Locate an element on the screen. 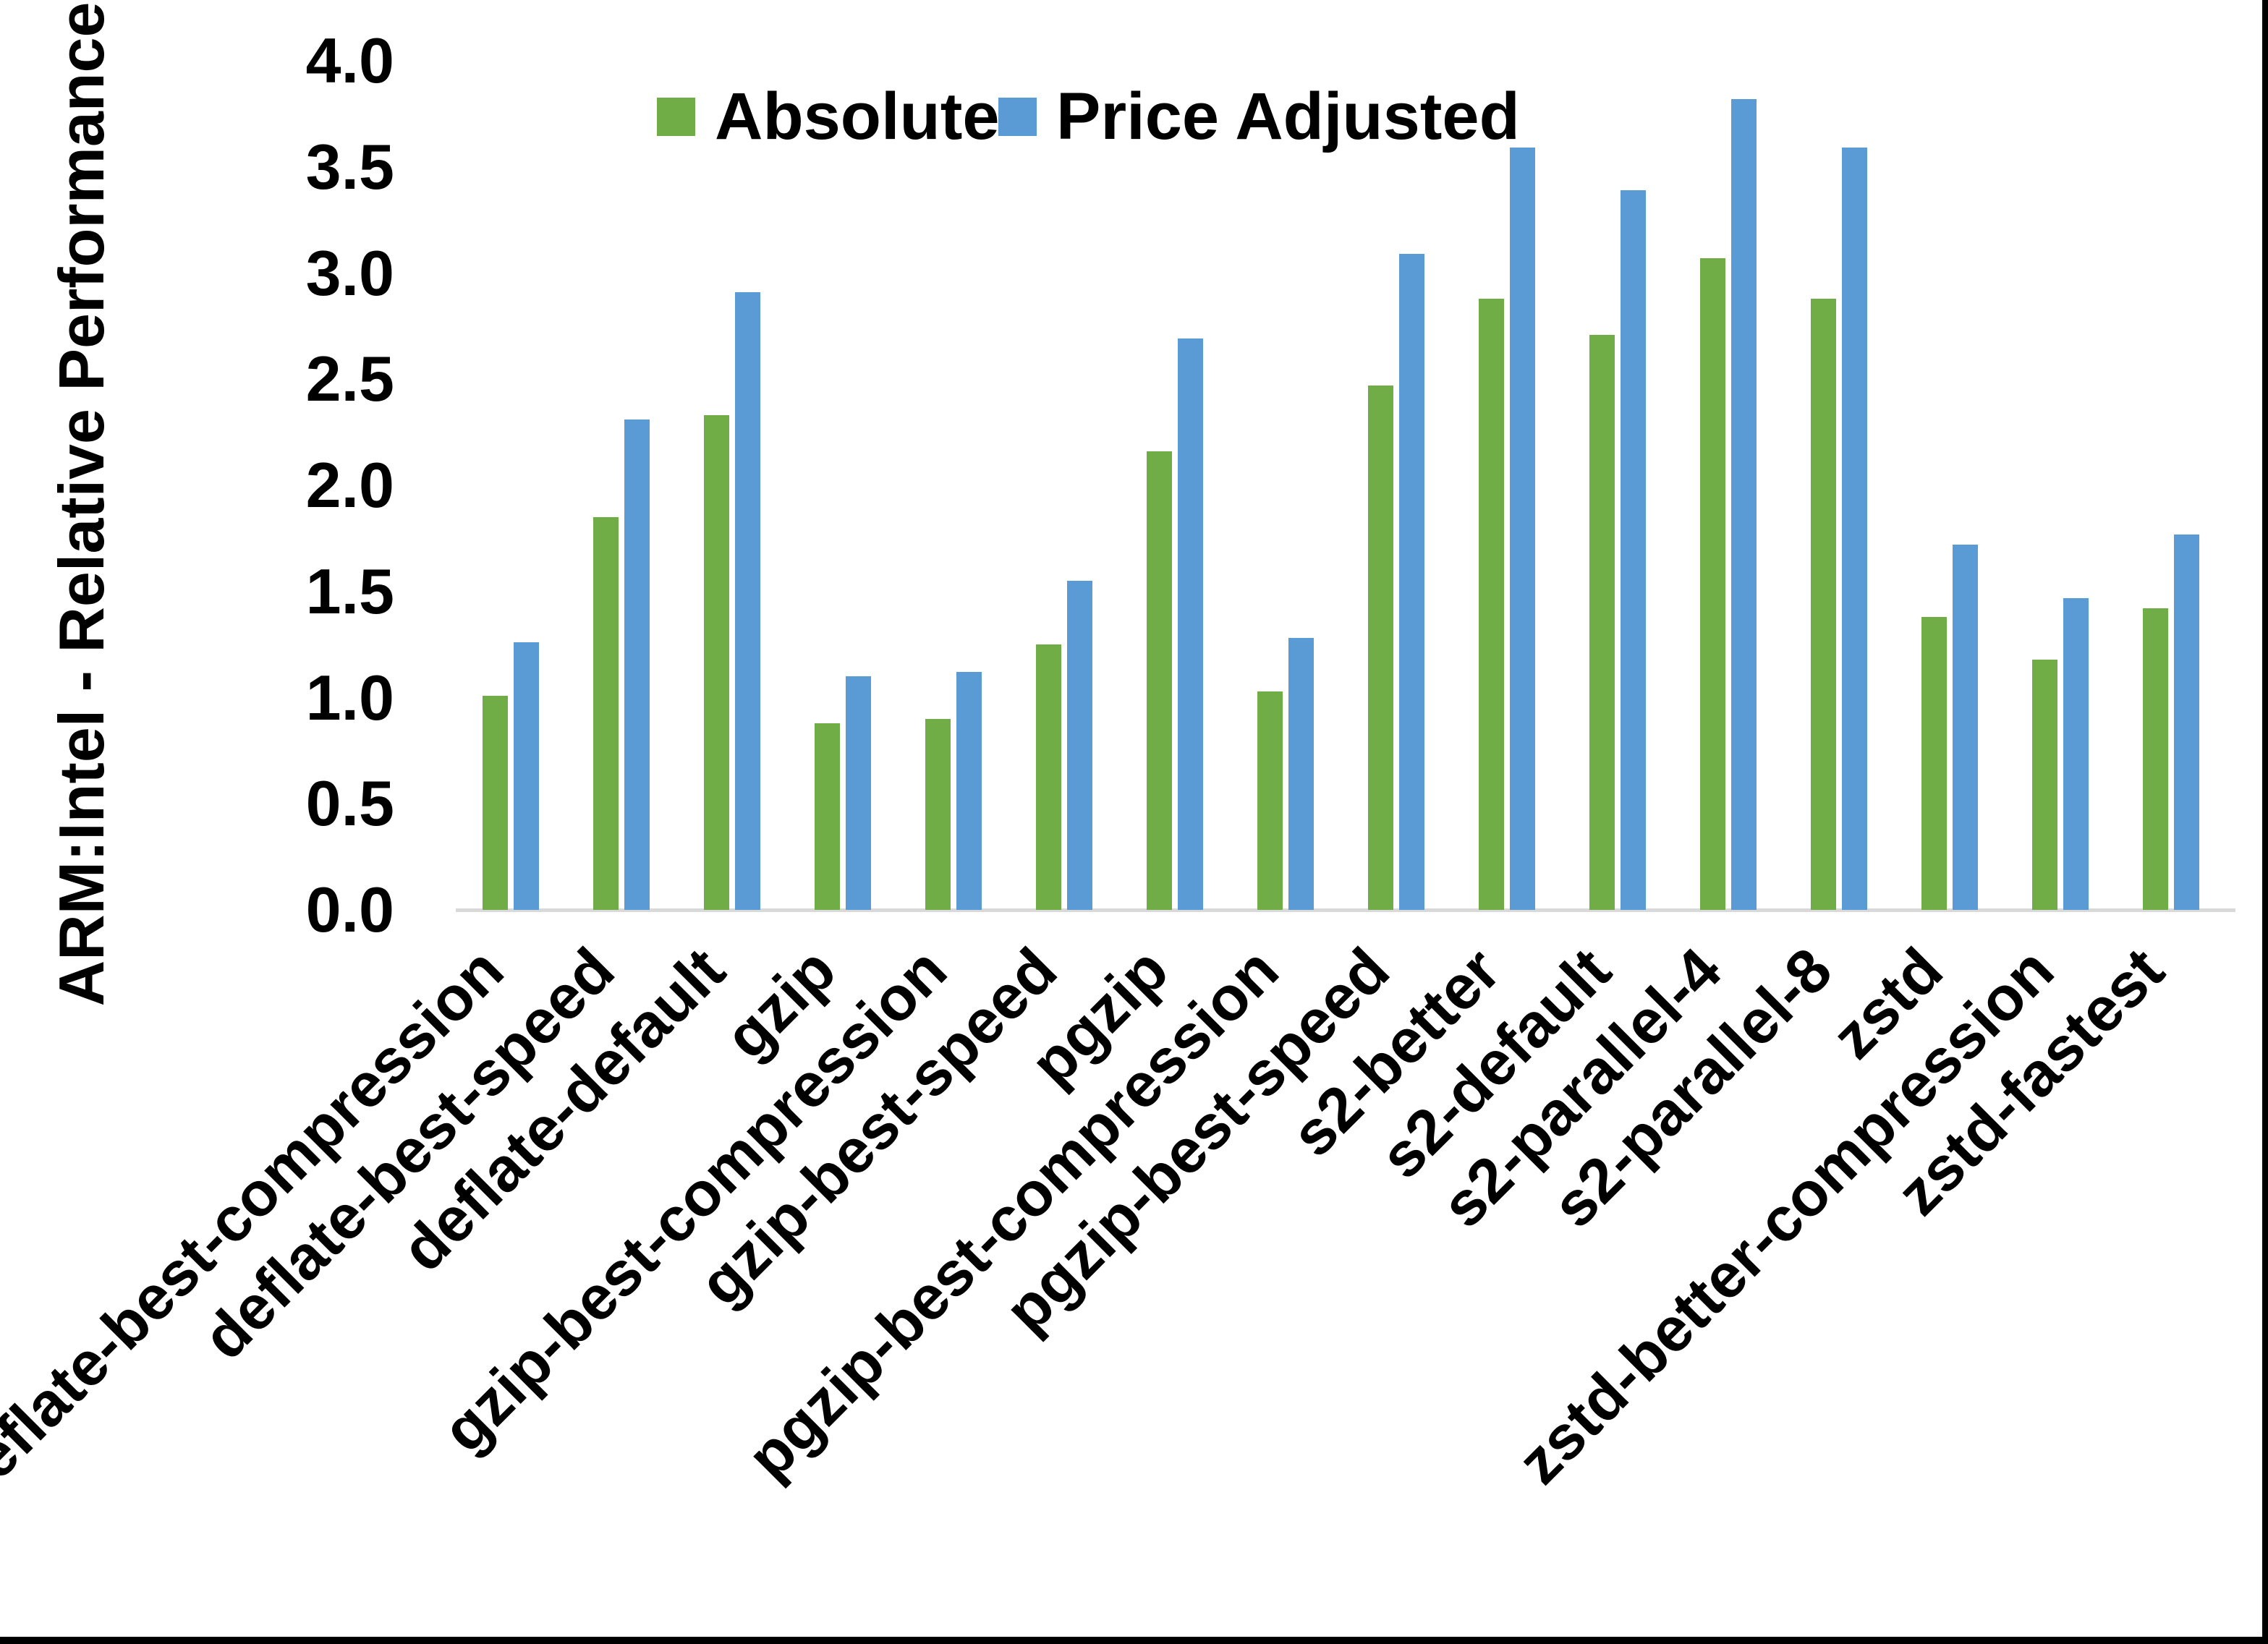 This screenshot has width=2268, height=1644. y-tick-1.5: 1.5 is located at coordinates (349, 591).